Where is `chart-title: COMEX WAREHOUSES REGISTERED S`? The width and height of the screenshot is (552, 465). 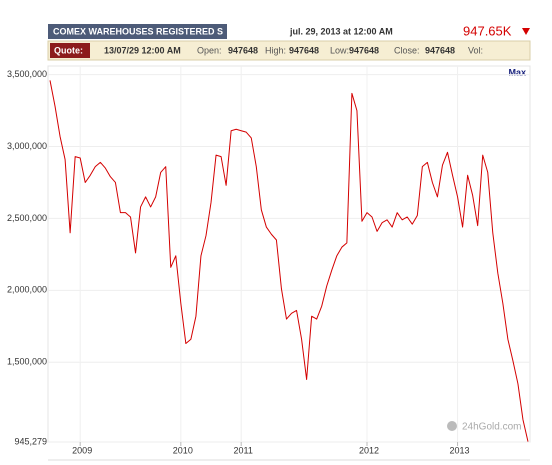 chart-title: COMEX WAREHOUSES REGISTERED S is located at coordinates (138, 31).